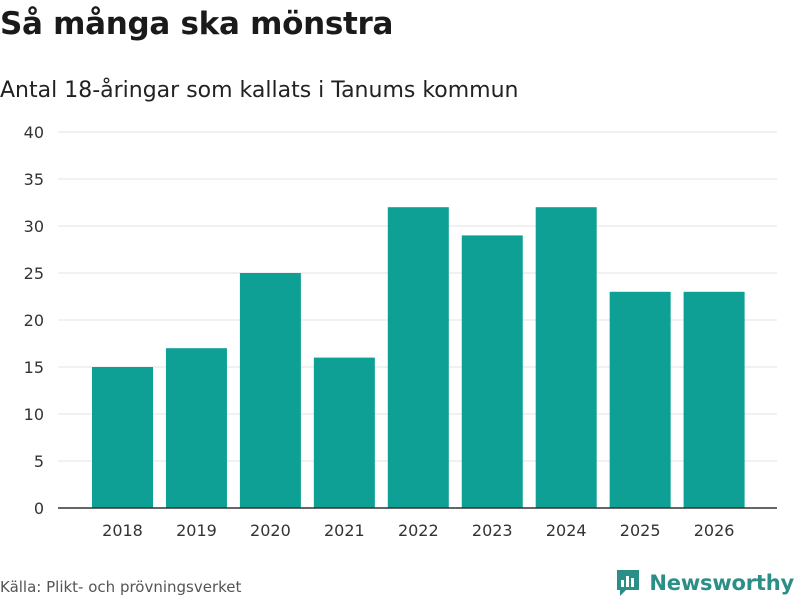  I want to click on bar-2024, so click(566, 357).